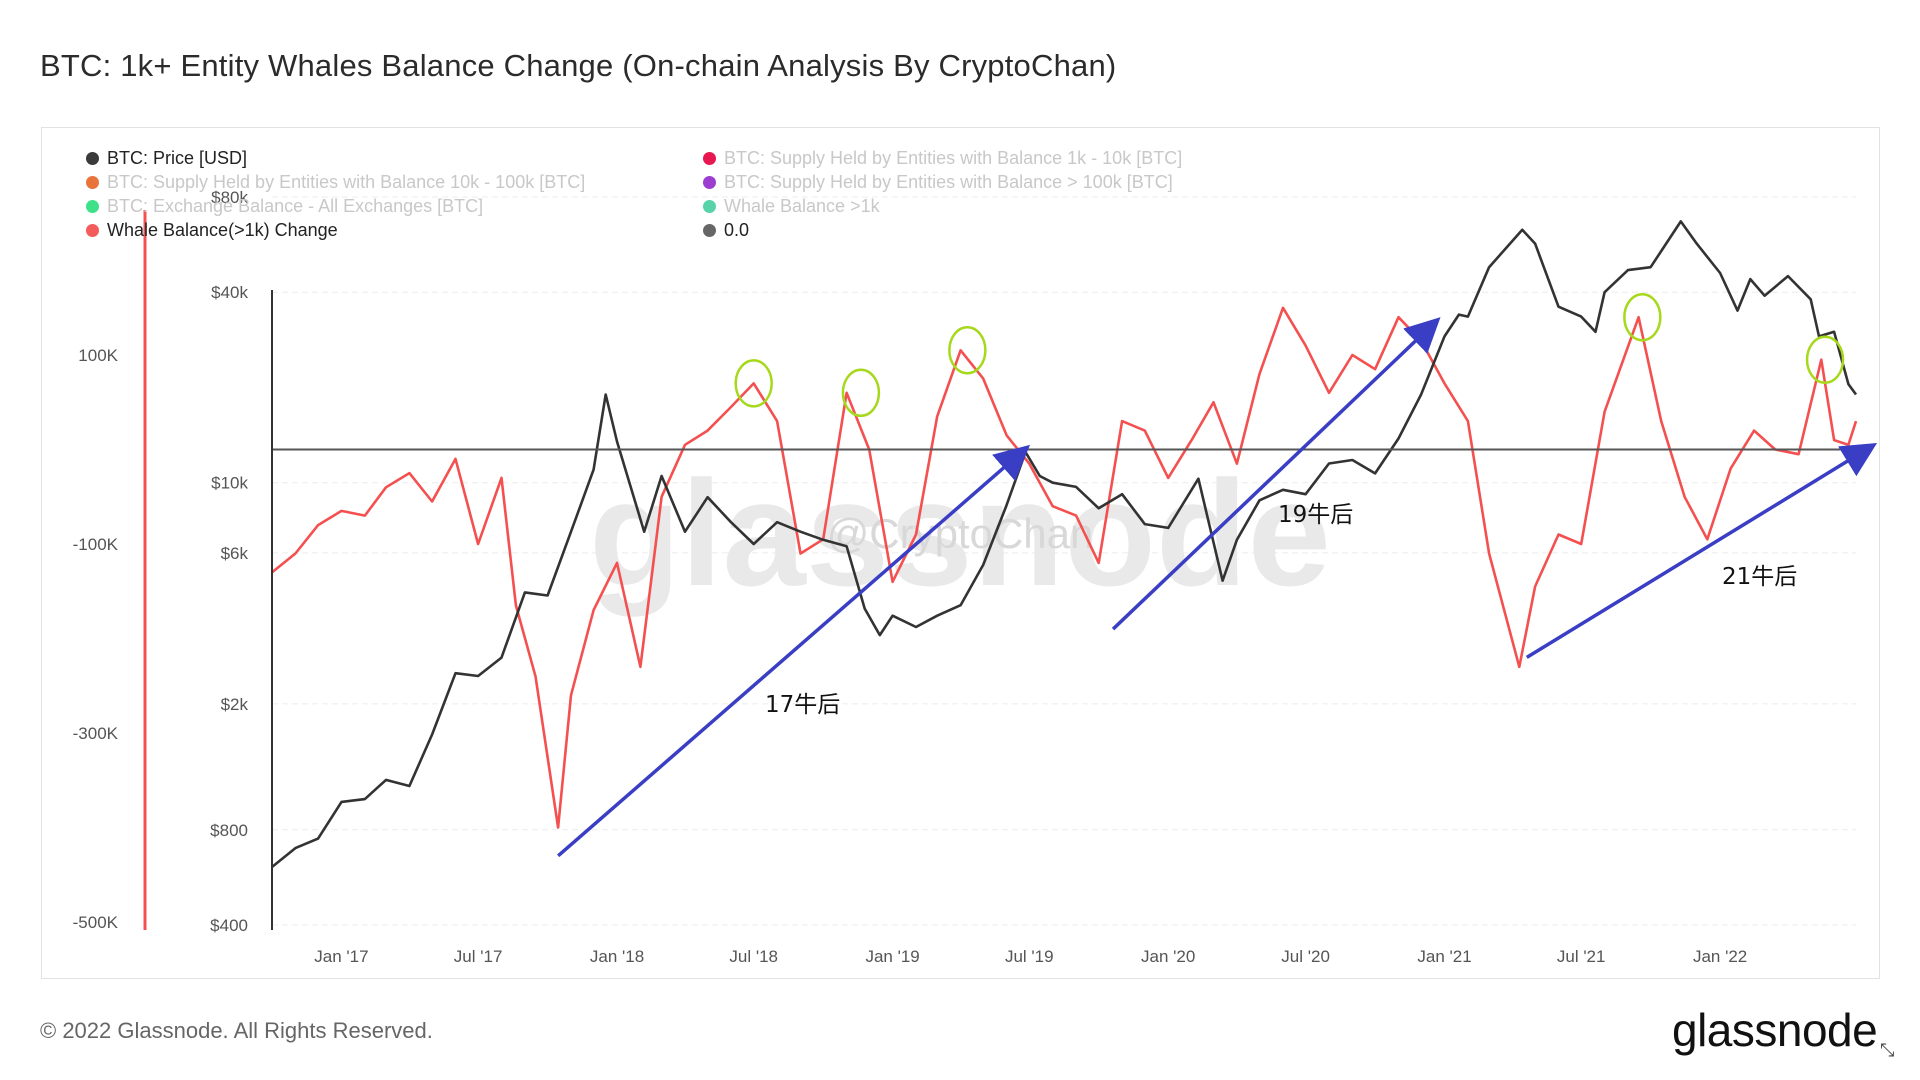 This screenshot has height=1080, width=1920. What do you see at coordinates (1720, 956) in the screenshot?
I see `x-tick-label: Jan '22` at bounding box center [1720, 956].